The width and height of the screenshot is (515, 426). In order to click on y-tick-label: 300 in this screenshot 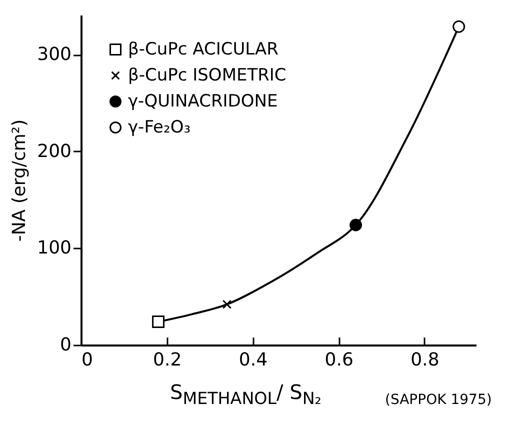, I will do `click(54, 55)`.